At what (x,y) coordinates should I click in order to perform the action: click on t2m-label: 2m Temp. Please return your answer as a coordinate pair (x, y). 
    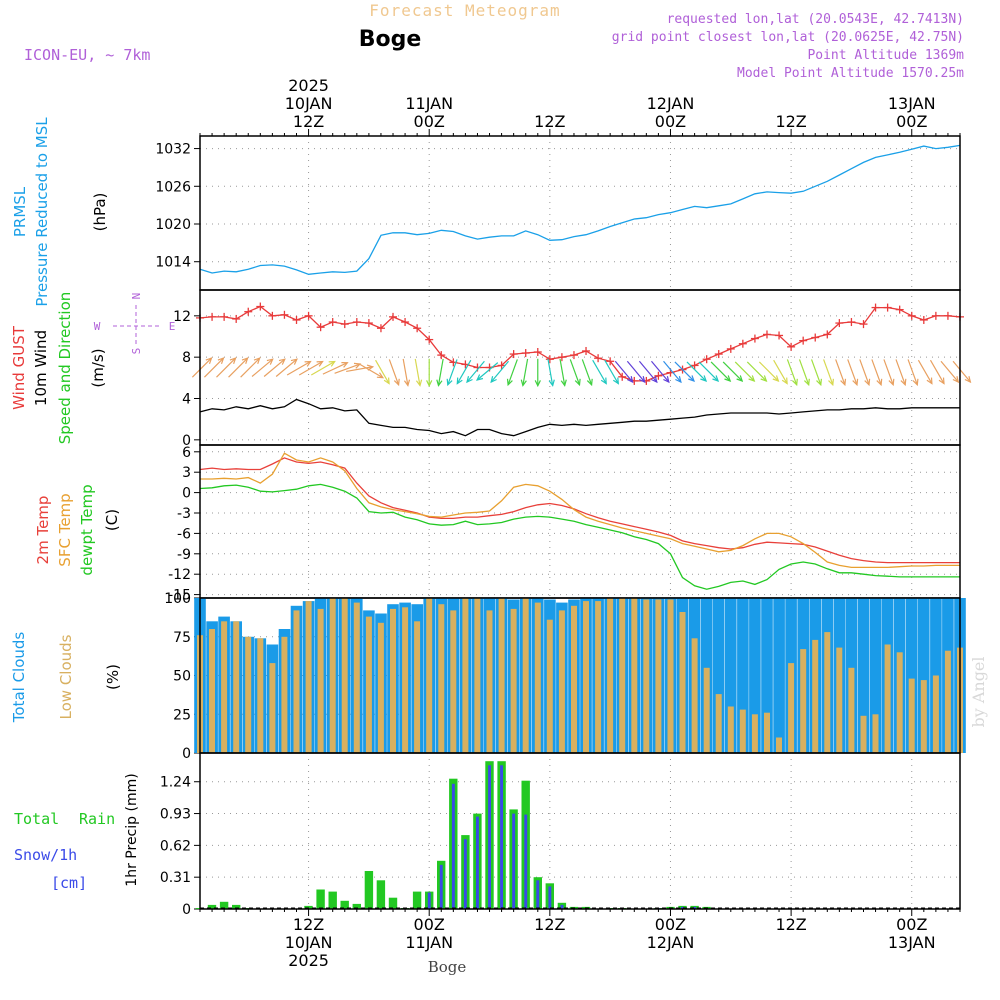
    Looking at the image, I should click on (43, 530).